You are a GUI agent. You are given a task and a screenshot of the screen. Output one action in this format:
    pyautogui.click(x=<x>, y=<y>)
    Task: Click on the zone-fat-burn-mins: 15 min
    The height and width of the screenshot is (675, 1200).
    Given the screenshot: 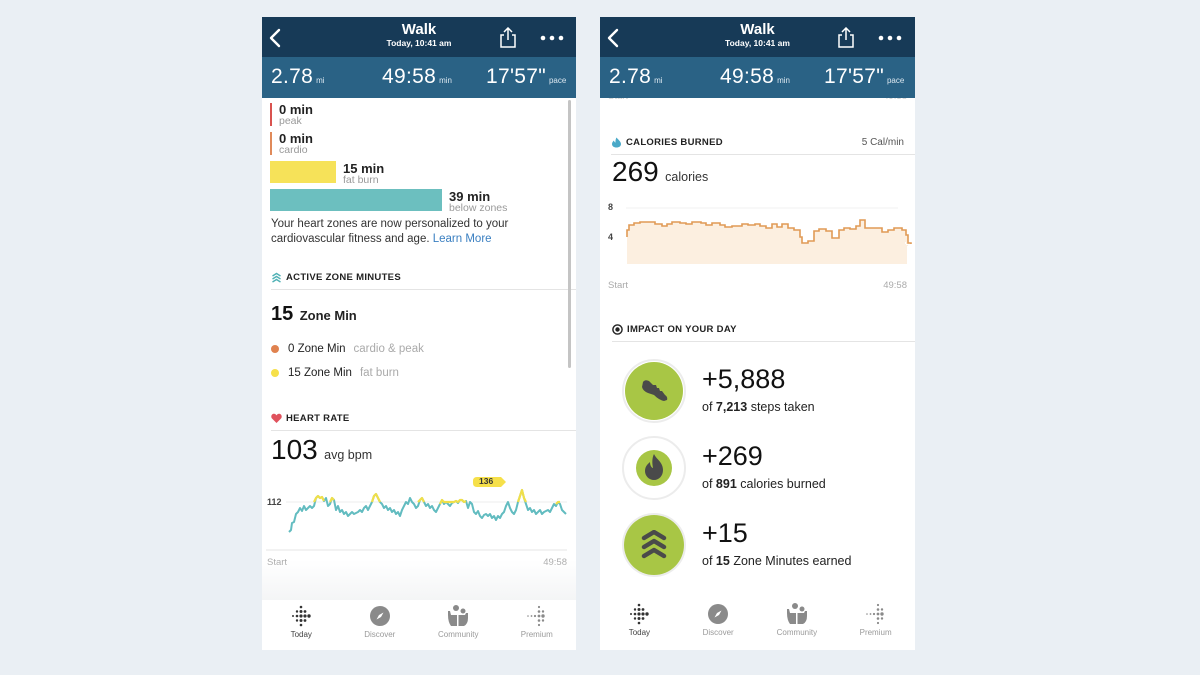 What is the action you would take?
    pyautogui.click(x=364, y=168)
    